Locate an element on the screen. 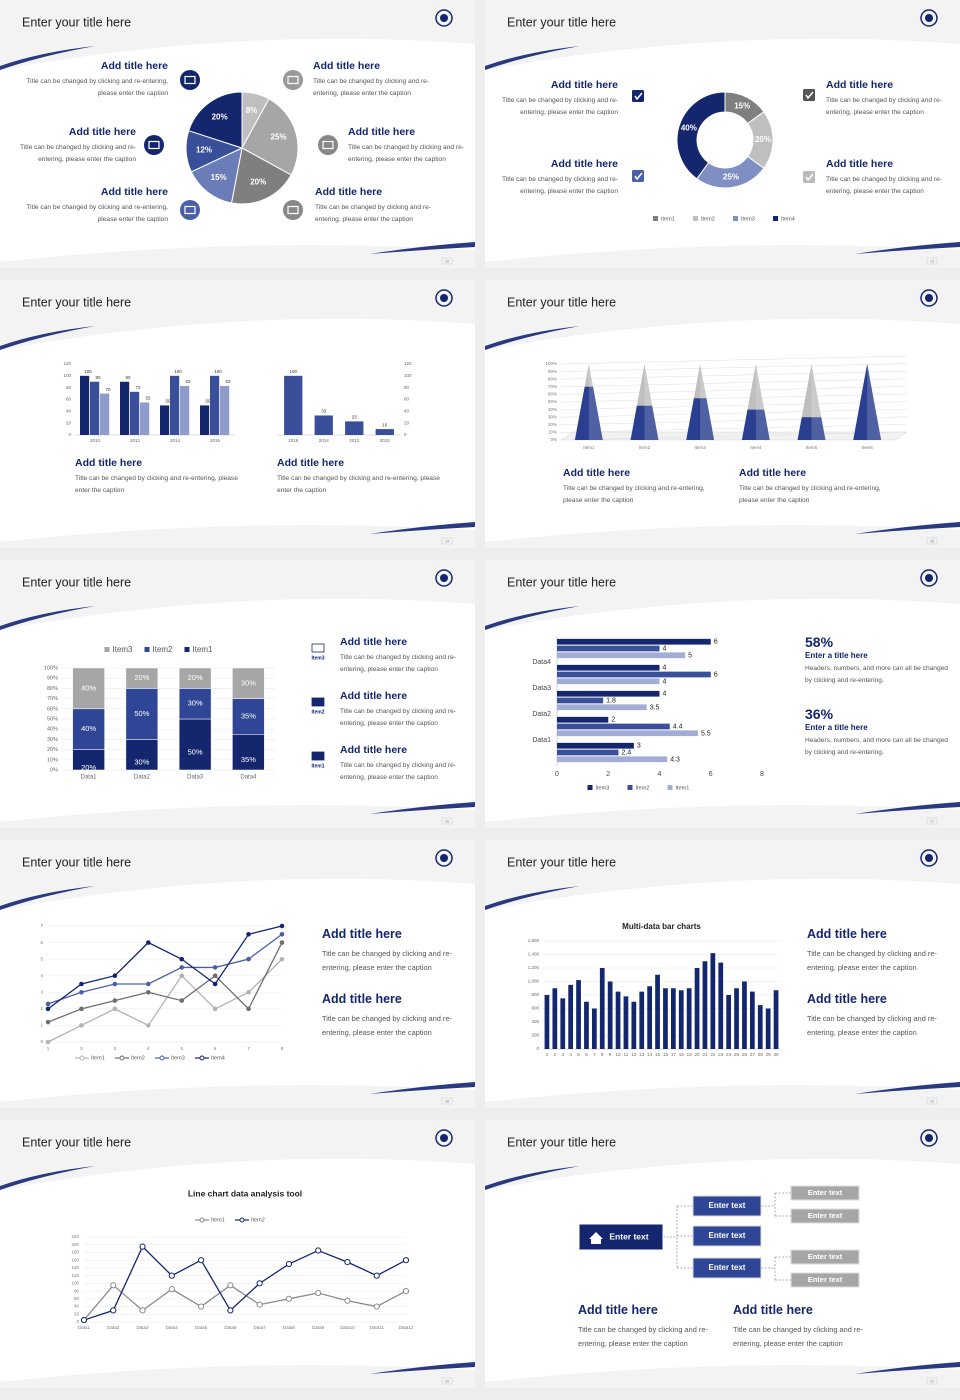 The image size is (960, 1400). page-number: 16 is located at coordinates (447, 821).